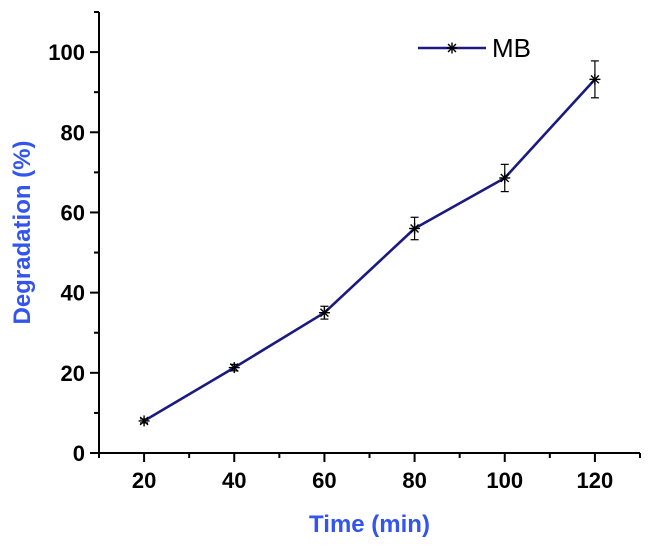  Describe the element at coordinates (144, 480) in the screenshot. I see `x-tick-label: 20` at that location.